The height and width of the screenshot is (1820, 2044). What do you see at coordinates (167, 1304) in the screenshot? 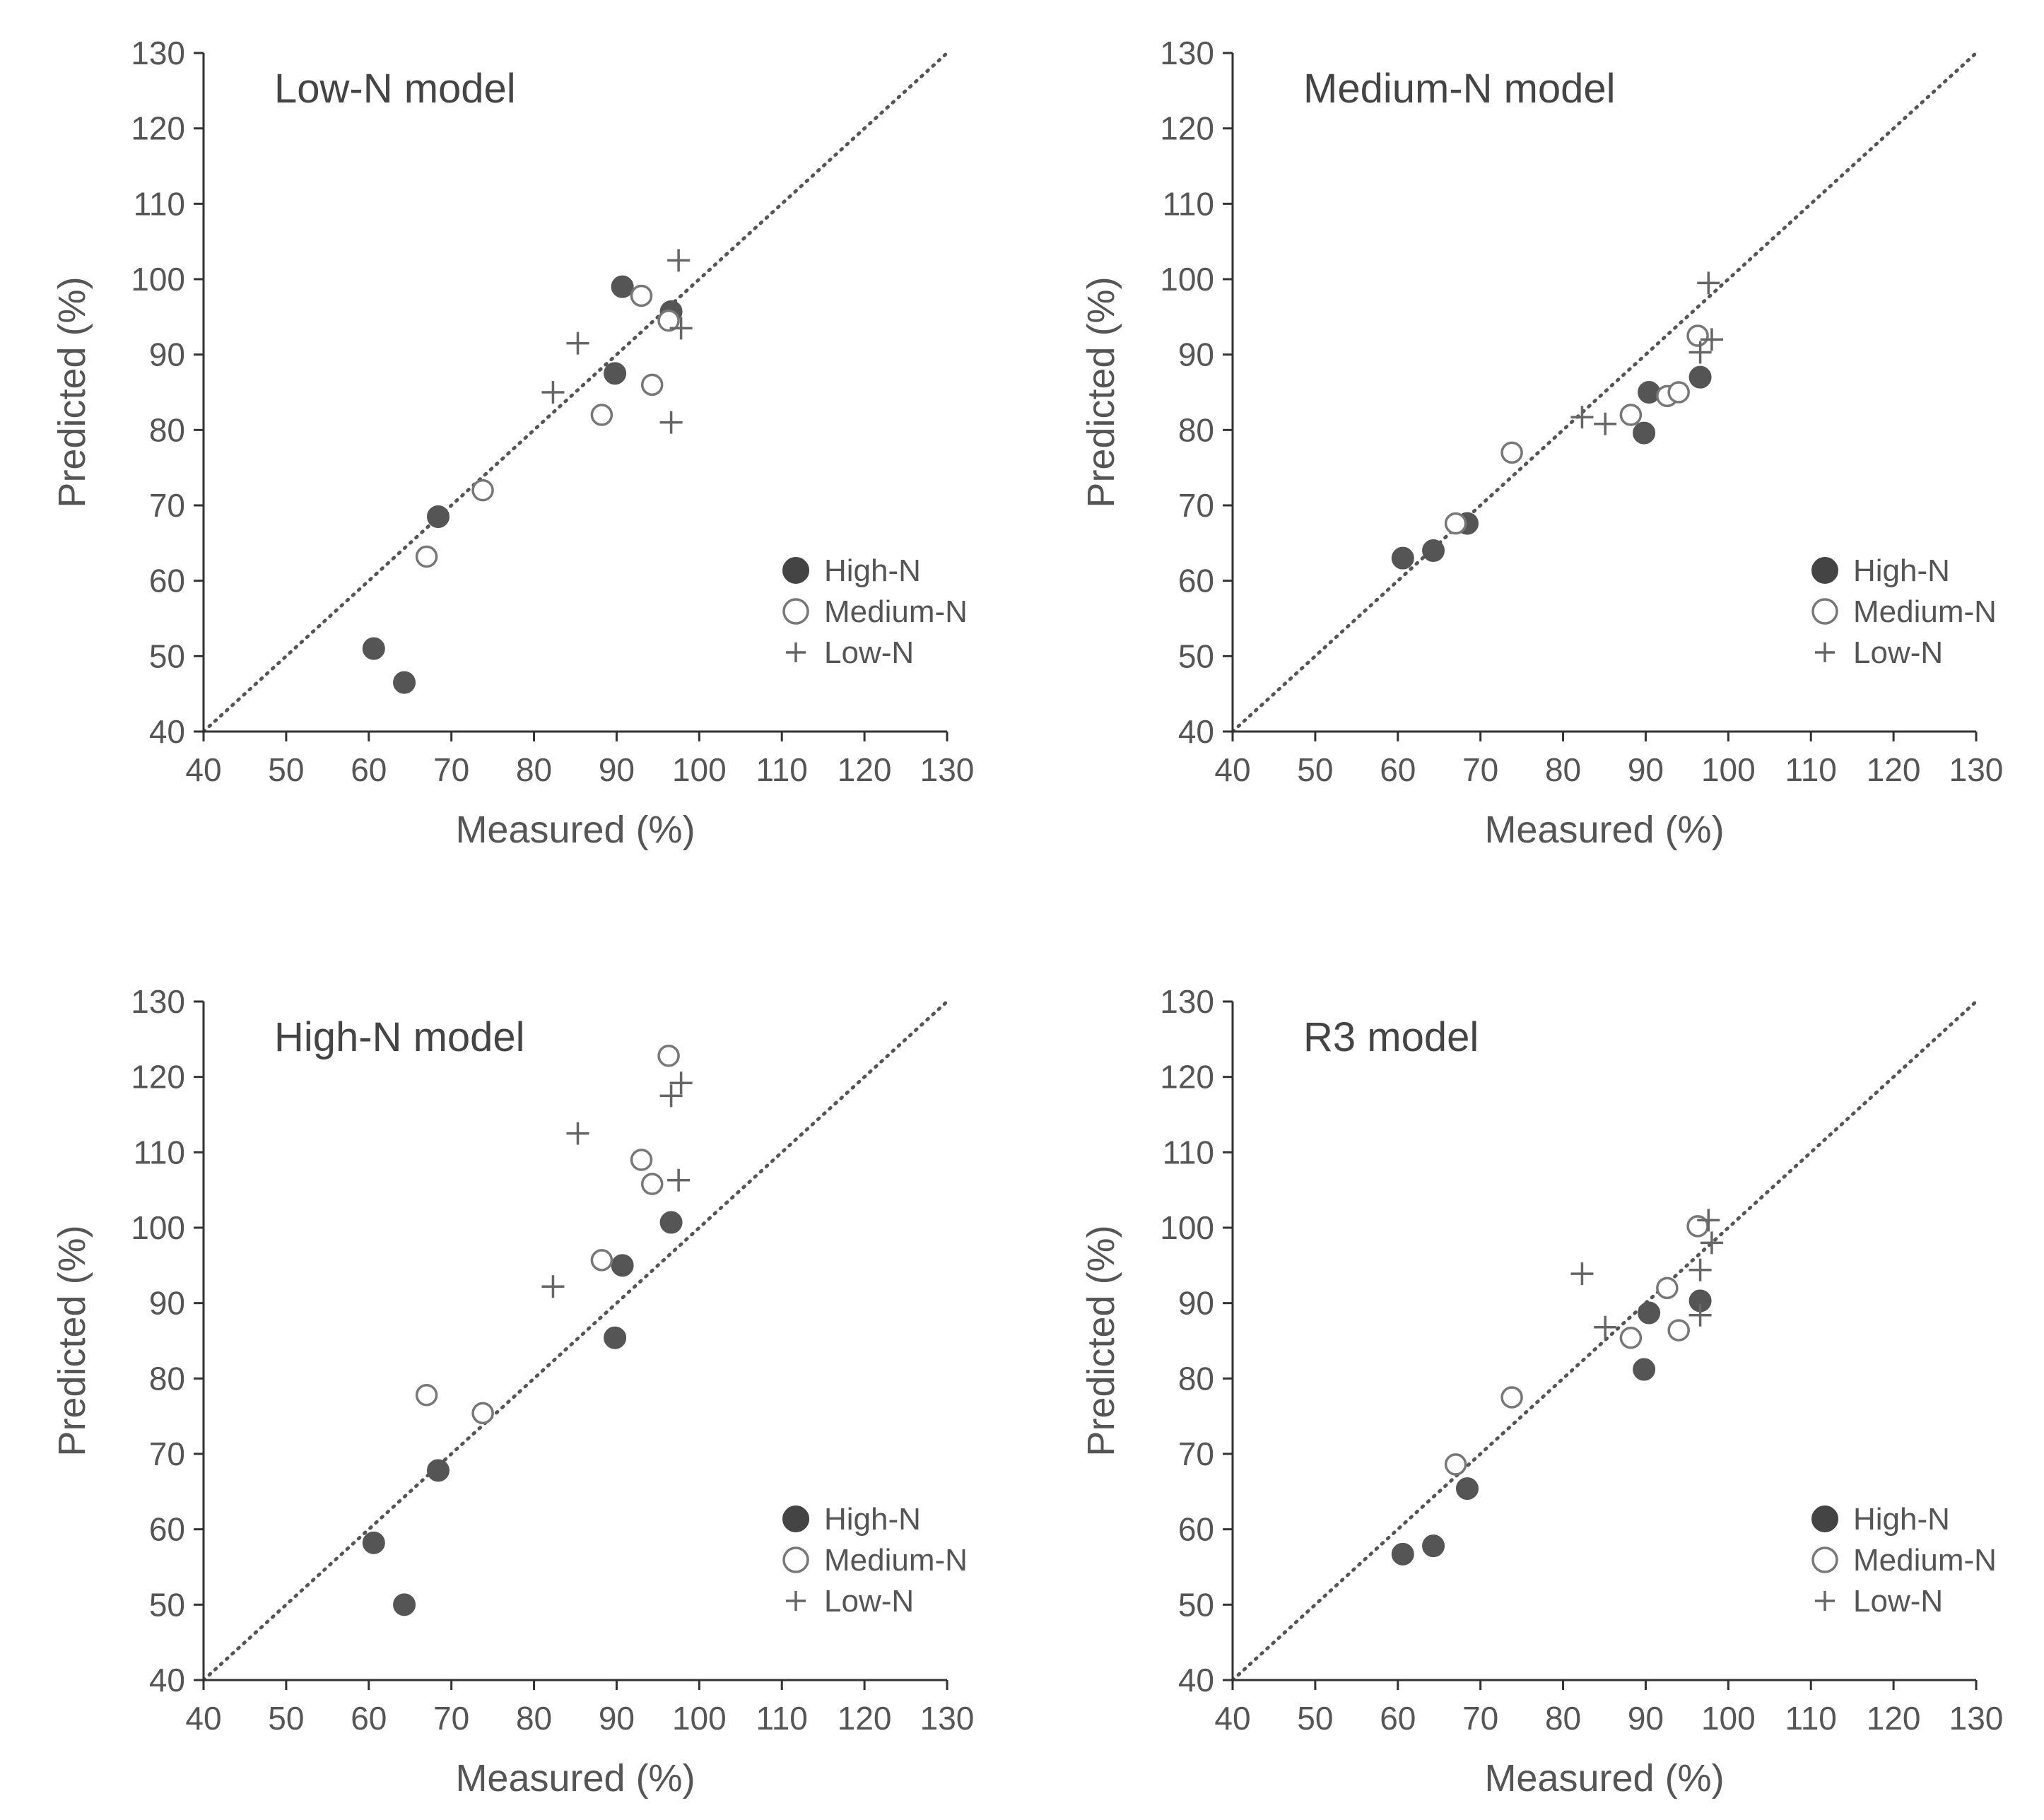
I see `y-tick-label: 90` at bounding box center [167, 1304].